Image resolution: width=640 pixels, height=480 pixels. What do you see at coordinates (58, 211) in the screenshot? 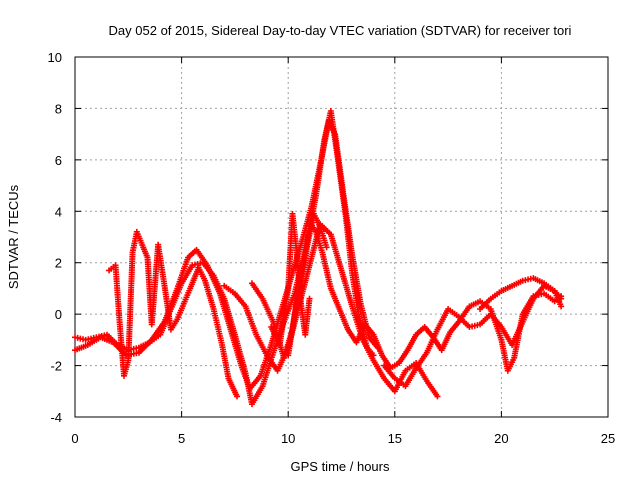
I see `y-tick-label: 4` at bounding box center [58, 211].